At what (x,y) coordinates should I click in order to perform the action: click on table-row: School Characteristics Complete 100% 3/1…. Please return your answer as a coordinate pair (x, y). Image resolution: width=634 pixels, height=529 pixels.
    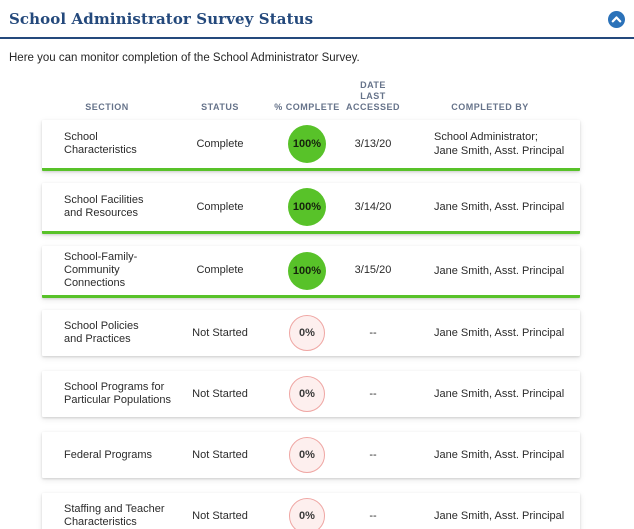
    Looking at the image, I should click on (311, 145).